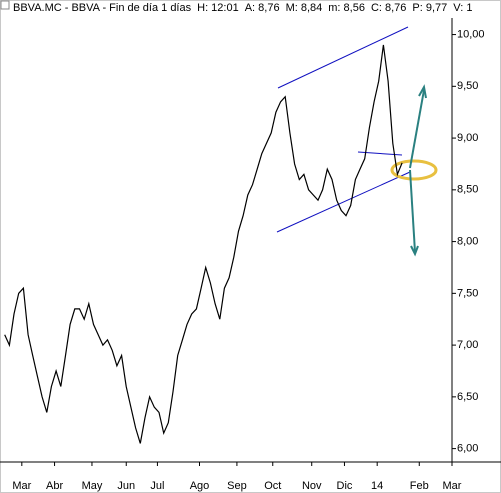 This screenshot has width=501, height=493. What do you see at coordinates (412, 211) in the screenshot?
I see `arrow-down` at bounding box center [412, 211].